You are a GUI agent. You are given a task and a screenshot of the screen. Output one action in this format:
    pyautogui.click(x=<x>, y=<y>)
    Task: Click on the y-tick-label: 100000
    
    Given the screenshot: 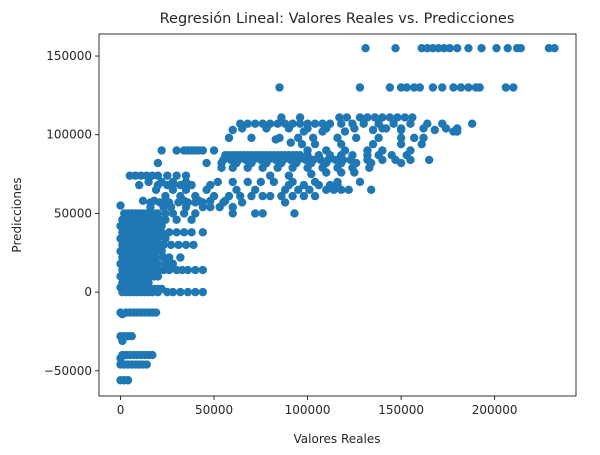 What is the action you would take?
    pyautogui.click(x=69, y=135)
    